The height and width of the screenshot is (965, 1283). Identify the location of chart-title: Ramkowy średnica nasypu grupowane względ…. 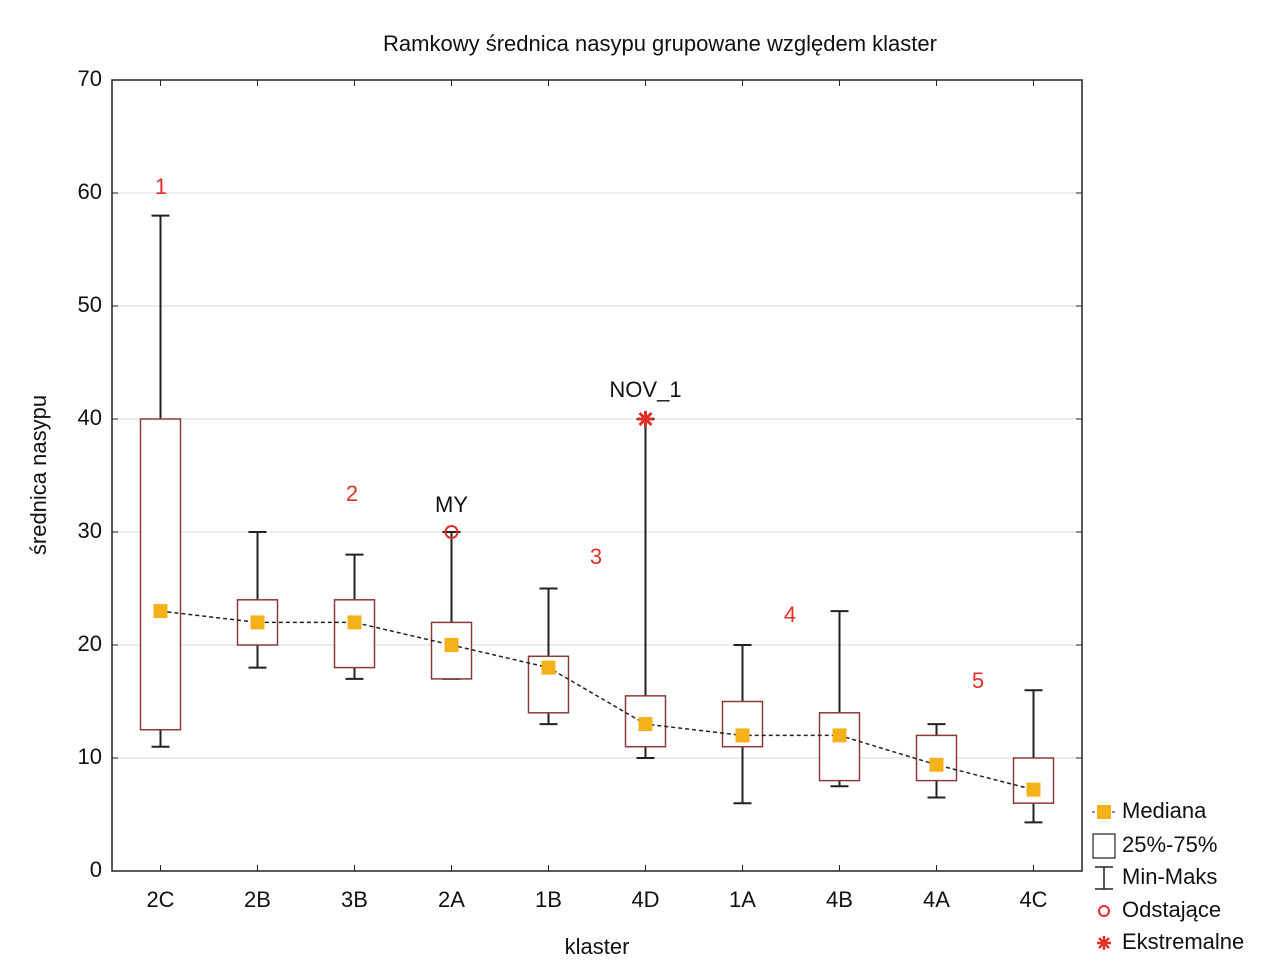
(660, 43).